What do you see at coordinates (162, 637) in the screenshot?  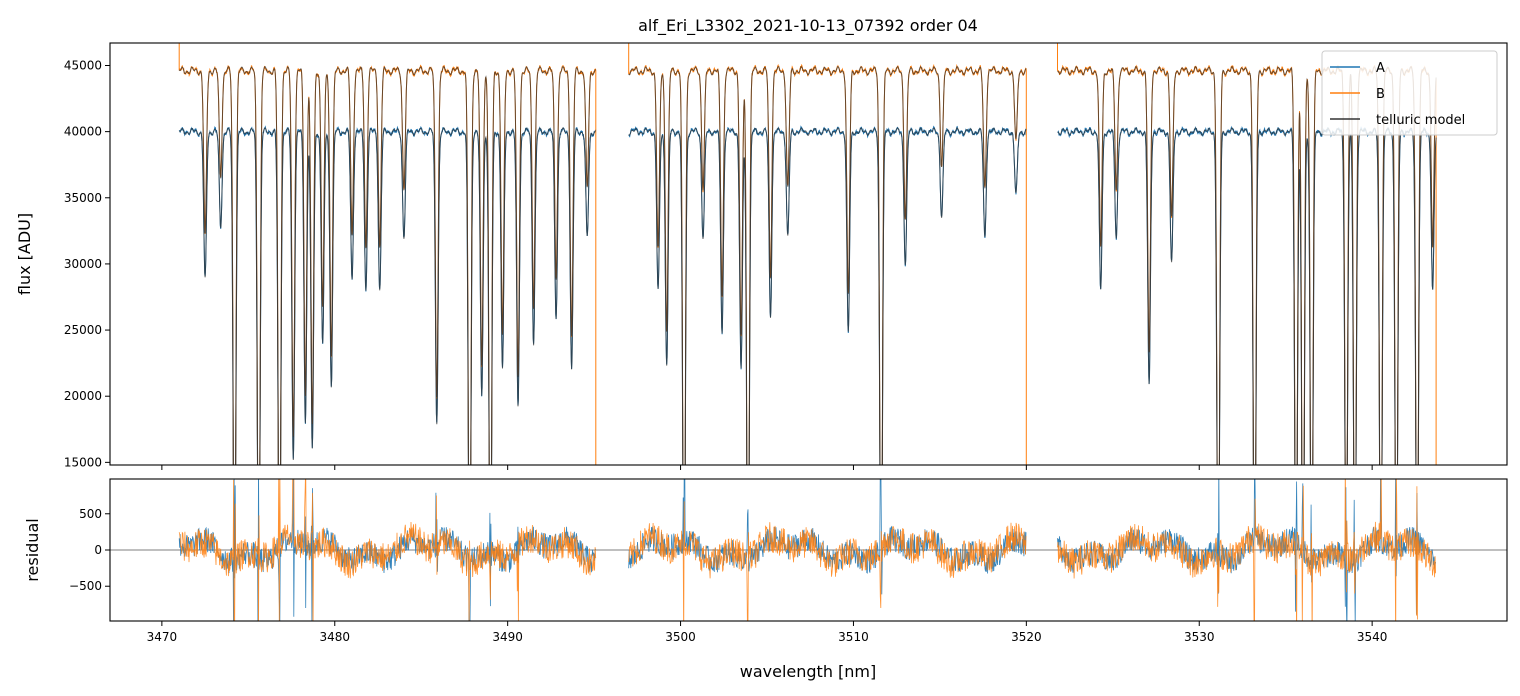 I see `x-tick-label: 3470` at bounding box center [162, 637].